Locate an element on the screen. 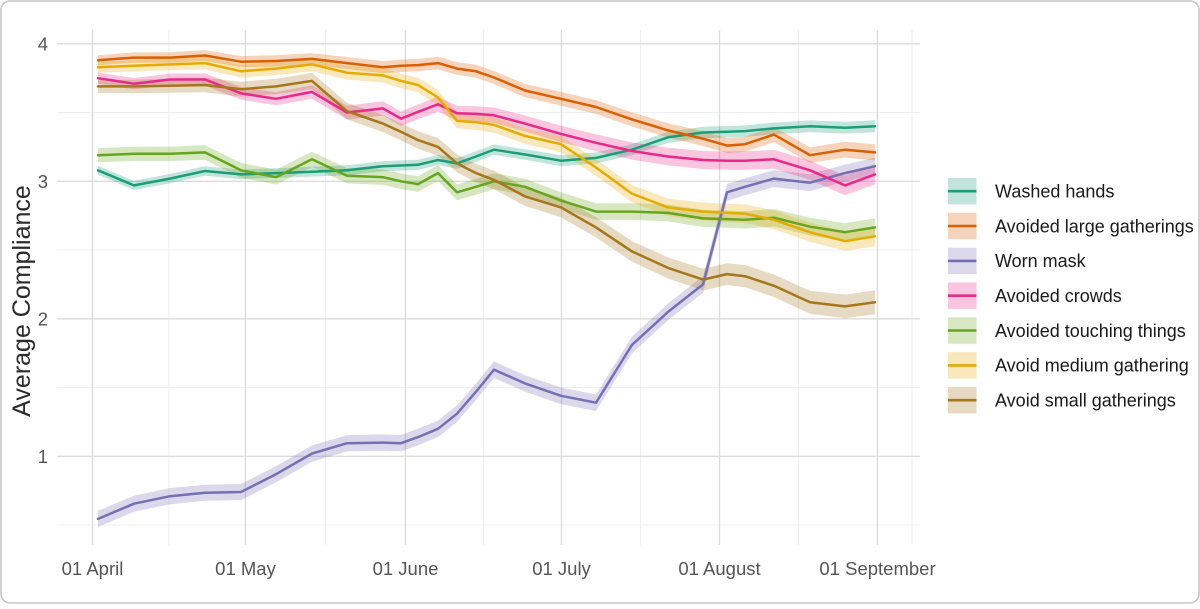  svg-text: 2 is located at coordinates (43, 319).